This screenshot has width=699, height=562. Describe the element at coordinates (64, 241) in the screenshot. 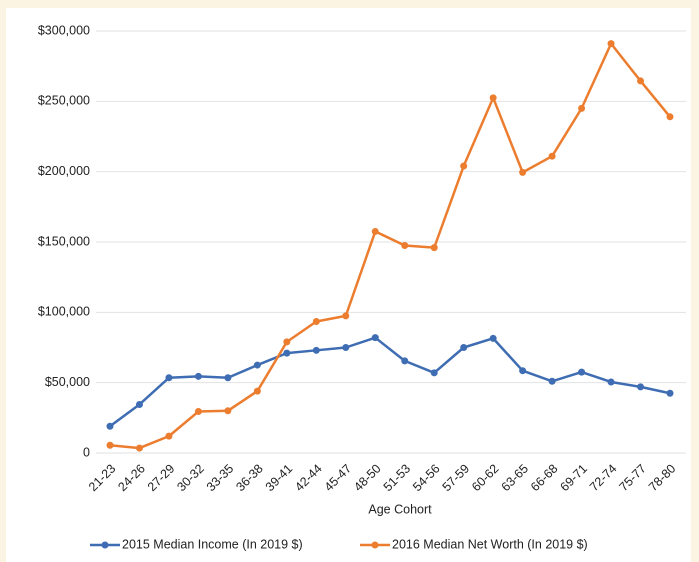

I see `y-tick-label: $150,000` at that location.